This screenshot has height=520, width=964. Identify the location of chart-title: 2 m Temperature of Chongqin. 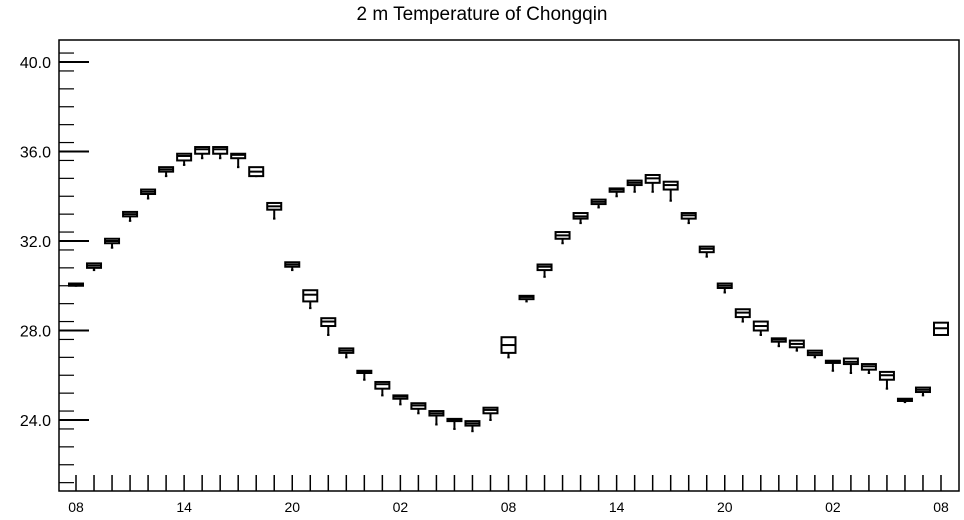
(482, 14).